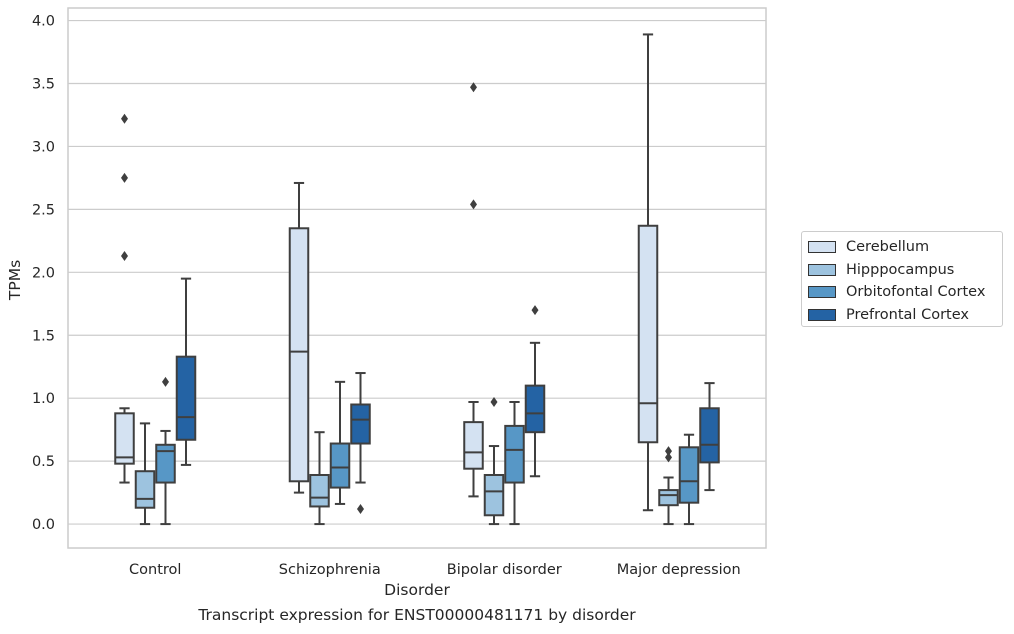 The width and height of the screenshot is (1014, 634). I want to click on legend-label: Cerebellum, so click(888, 247).